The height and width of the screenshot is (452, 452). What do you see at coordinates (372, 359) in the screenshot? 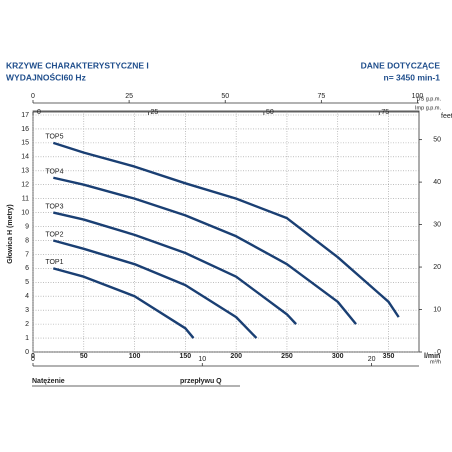
I see `secondary-tick-label: 20` at bounding box center [372, 359].